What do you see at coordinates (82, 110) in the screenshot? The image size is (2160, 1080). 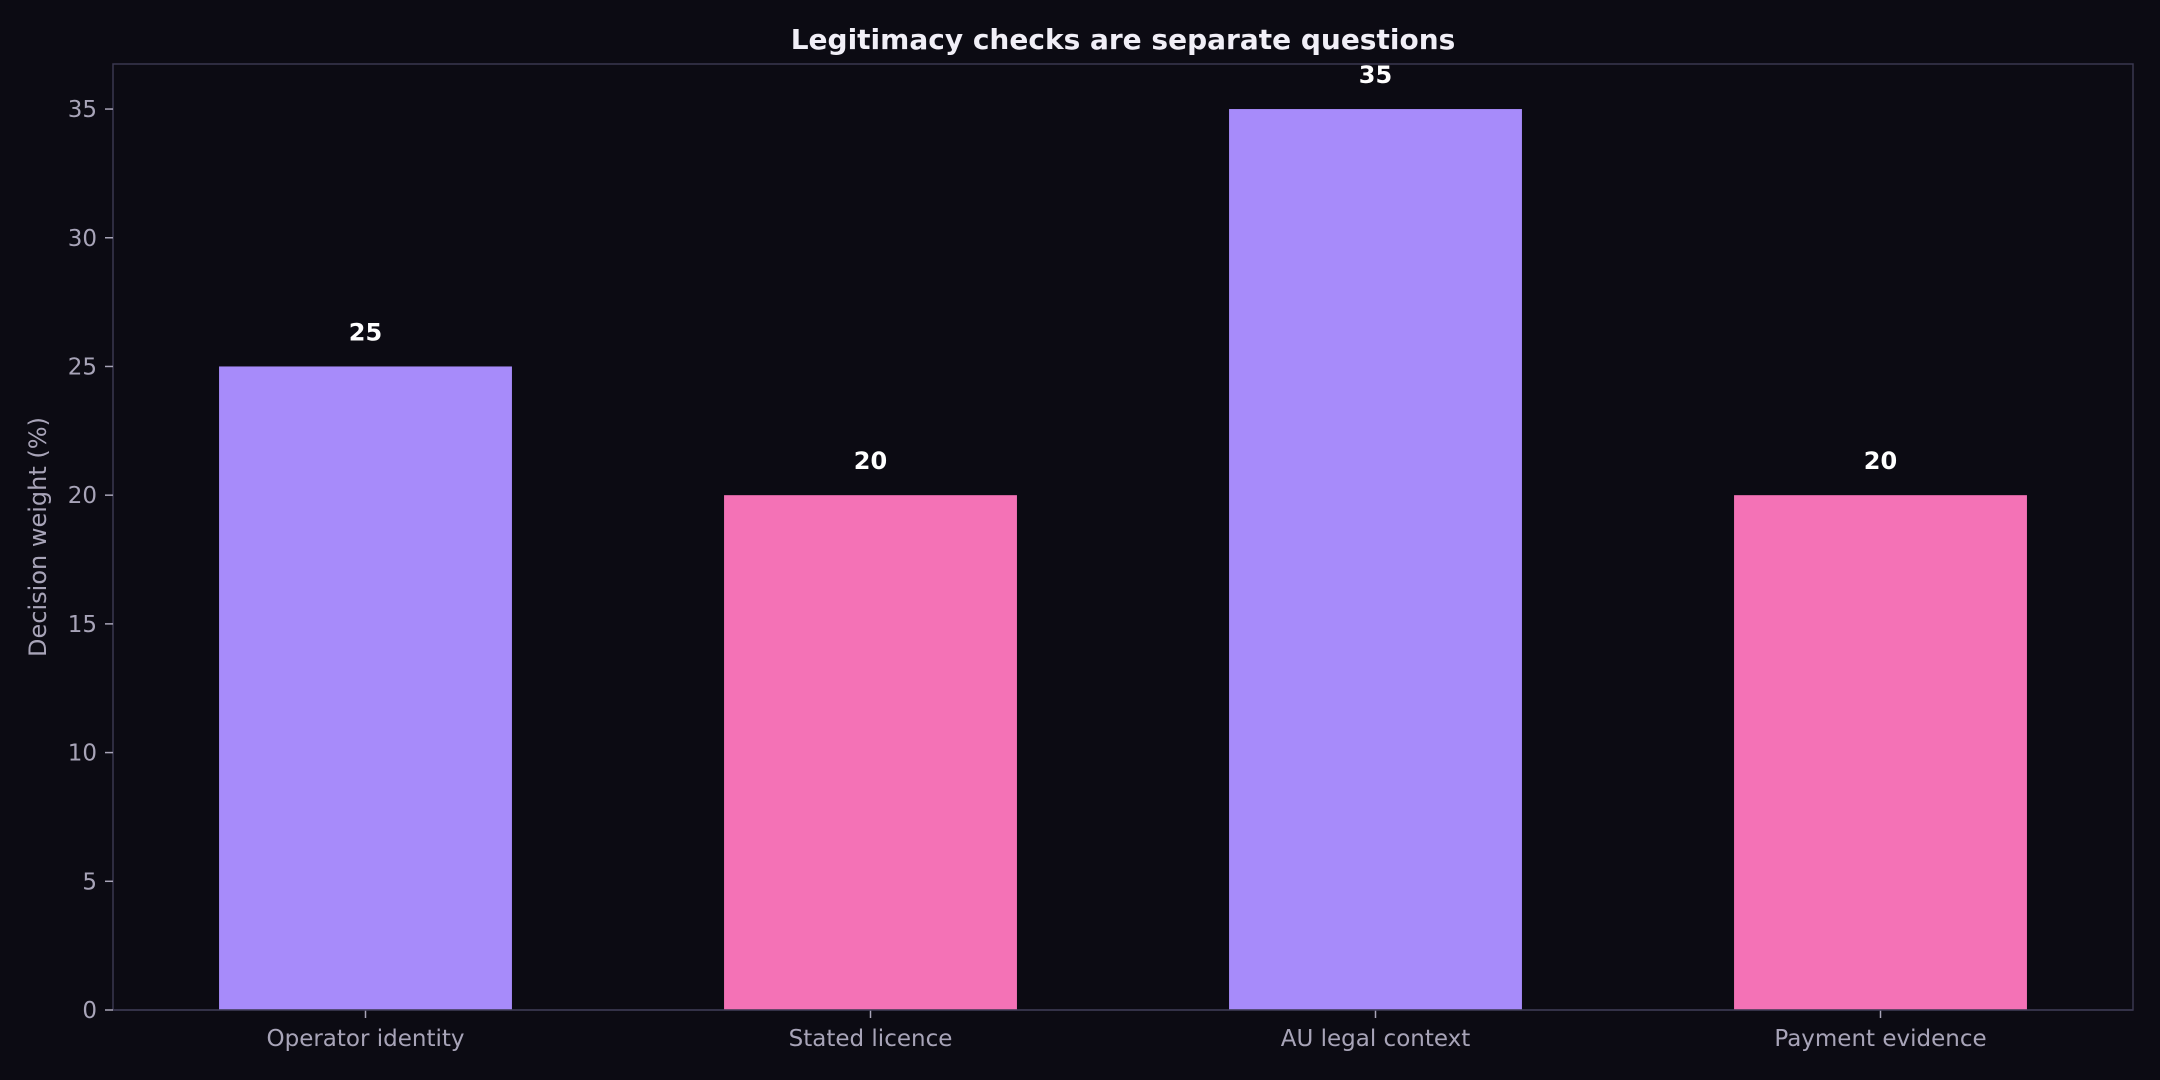 I see `y-tick-label: 35` at bounding box center [82, 110].